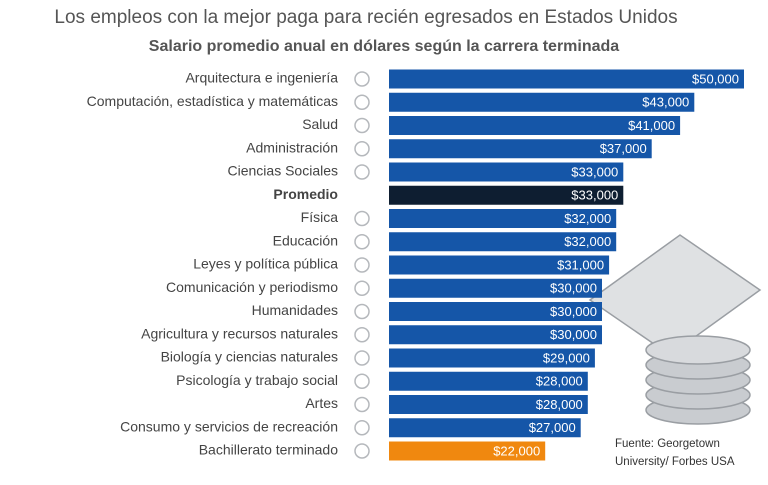 The image size is (768, 485). Describe the element at coordinates (580, 264) in the screenshot. I see `data-label: $31,000` at that location.